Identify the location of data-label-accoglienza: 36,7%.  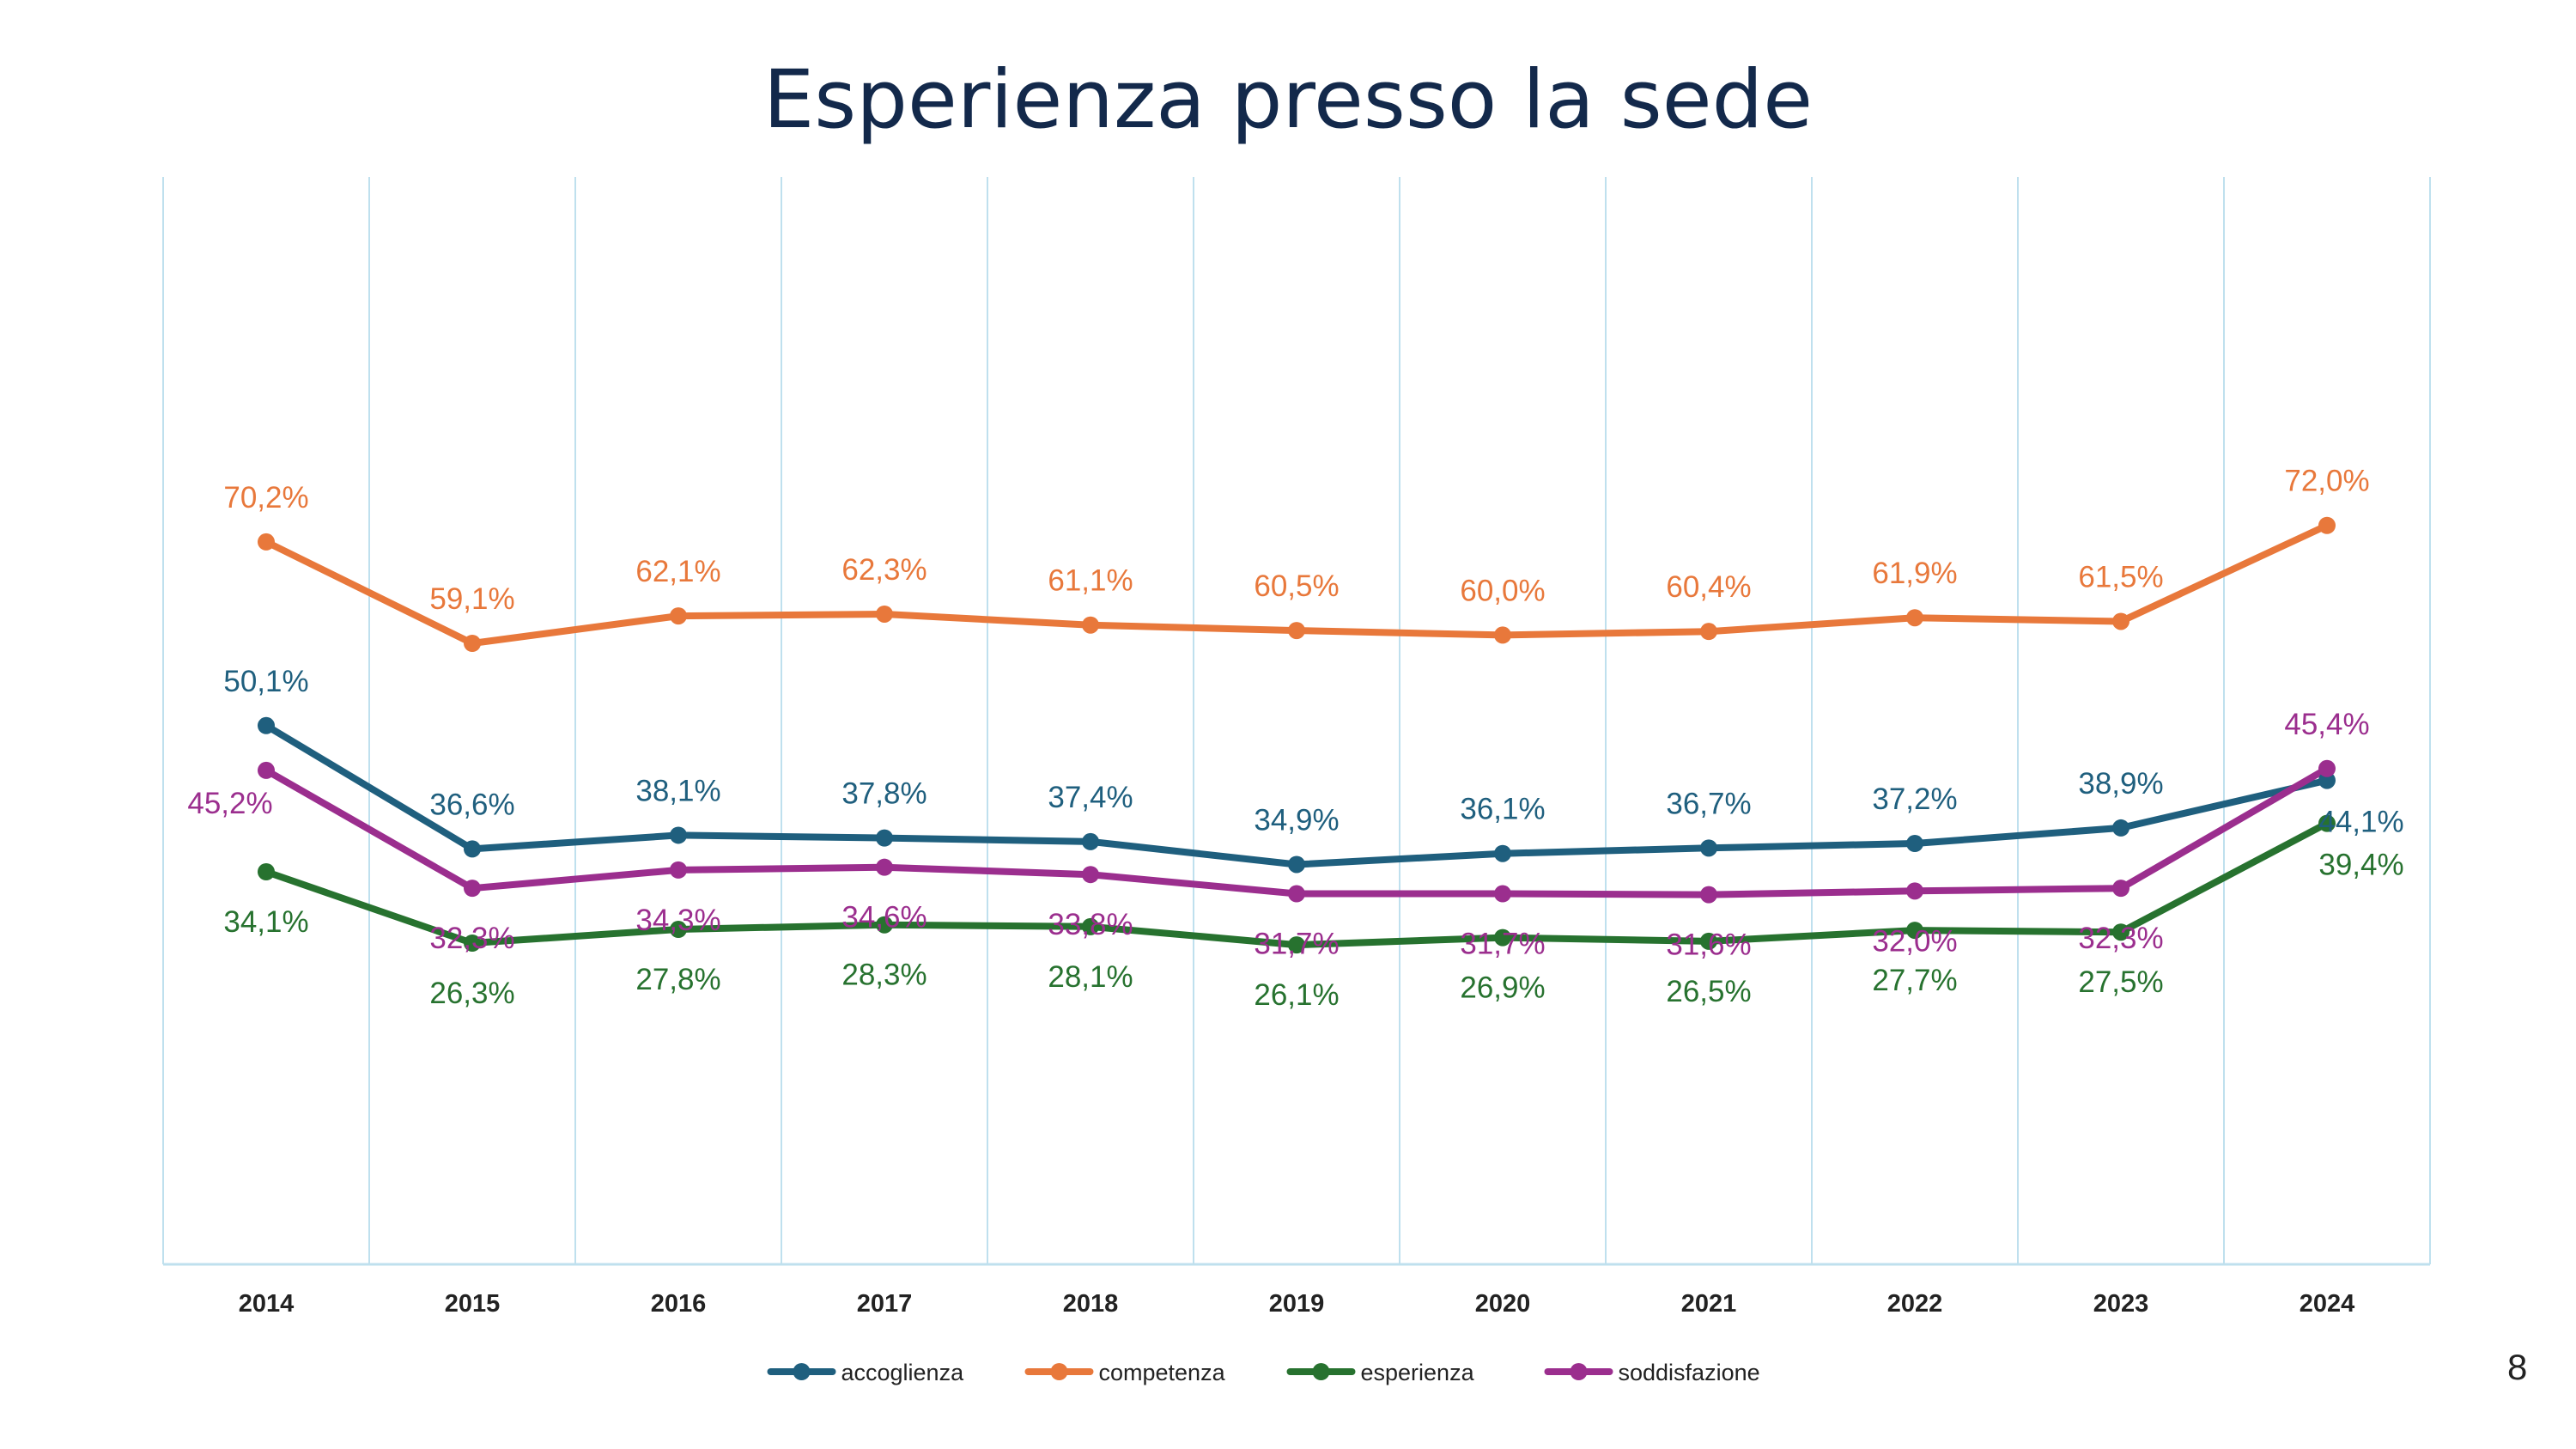
(1708, 803).